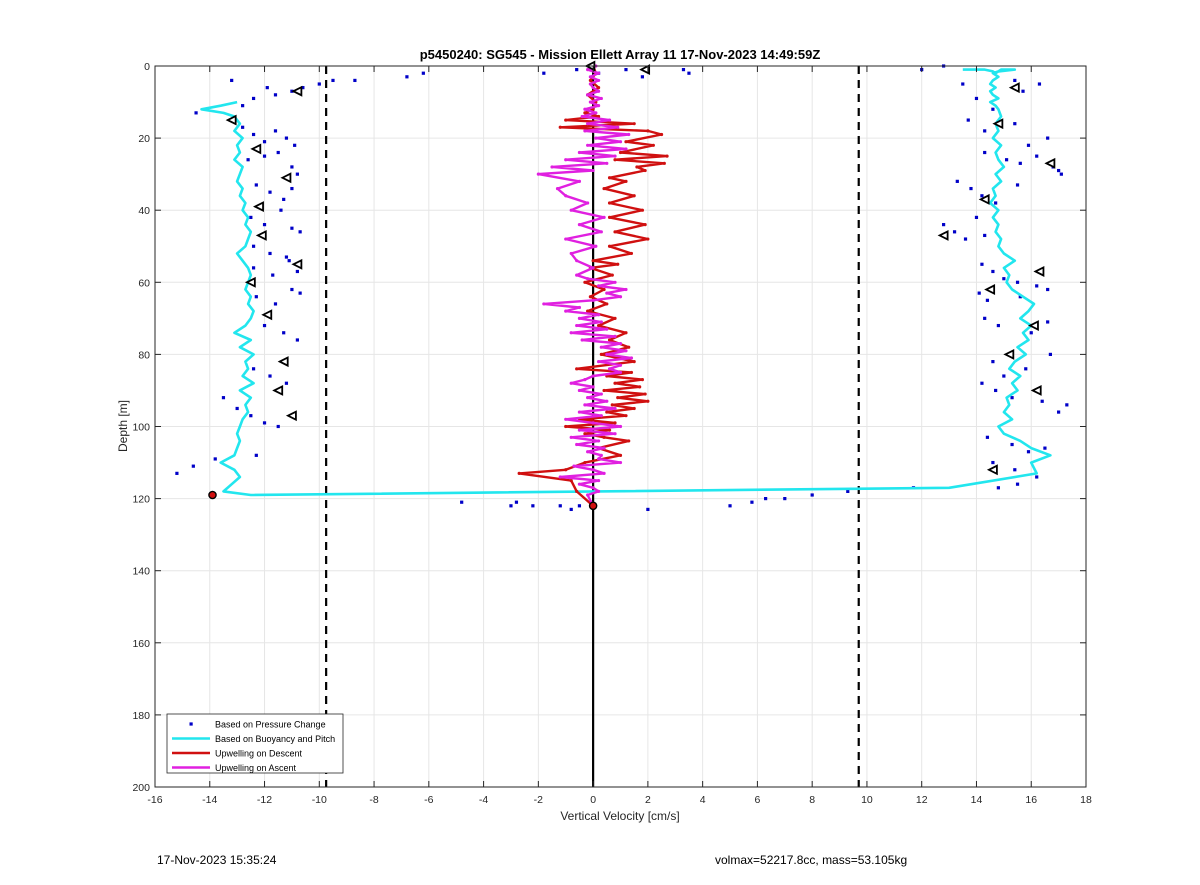 The width and height of the screenshot is (1200, 885). What do you see at coordinates (141, 788) in the screenshot?
I see `y-tick-label: 200` at bounding box center [141, 788].